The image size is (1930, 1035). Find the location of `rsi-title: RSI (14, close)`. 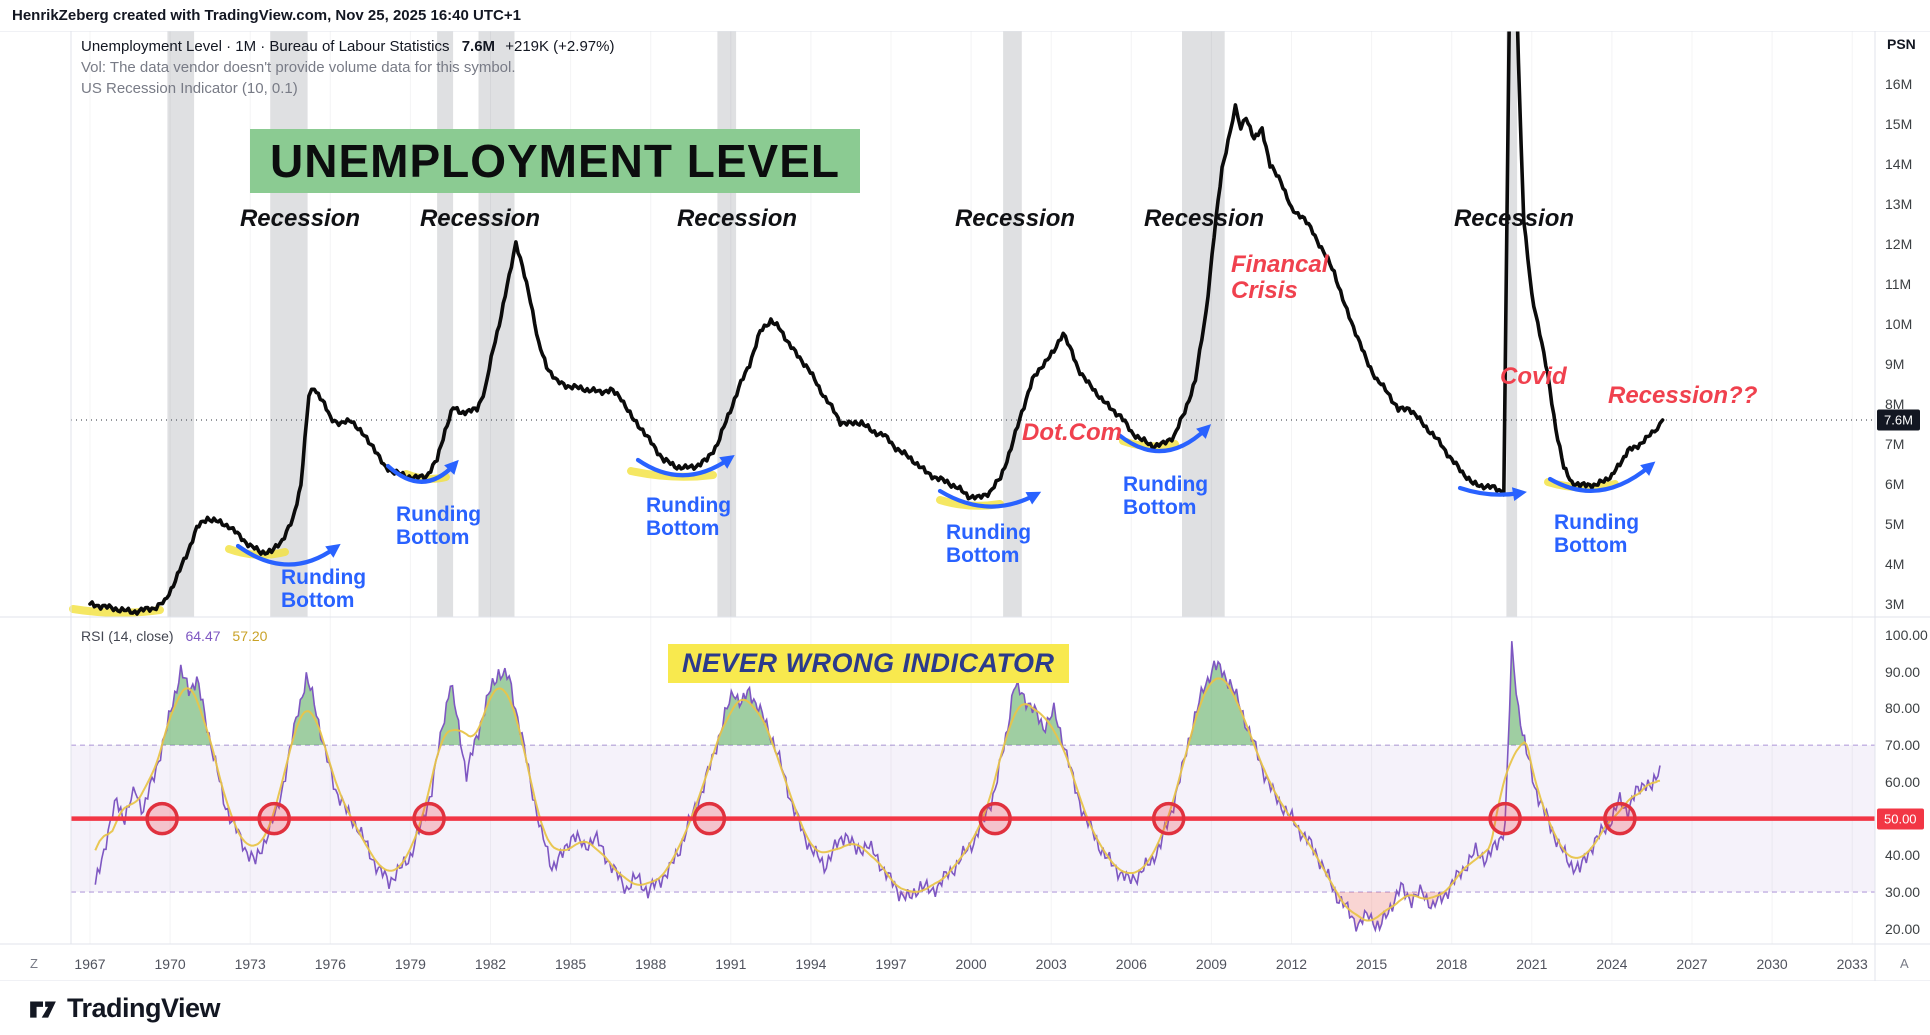

rsi-title: RSI (14, close) is located at coordinates (127, 636).